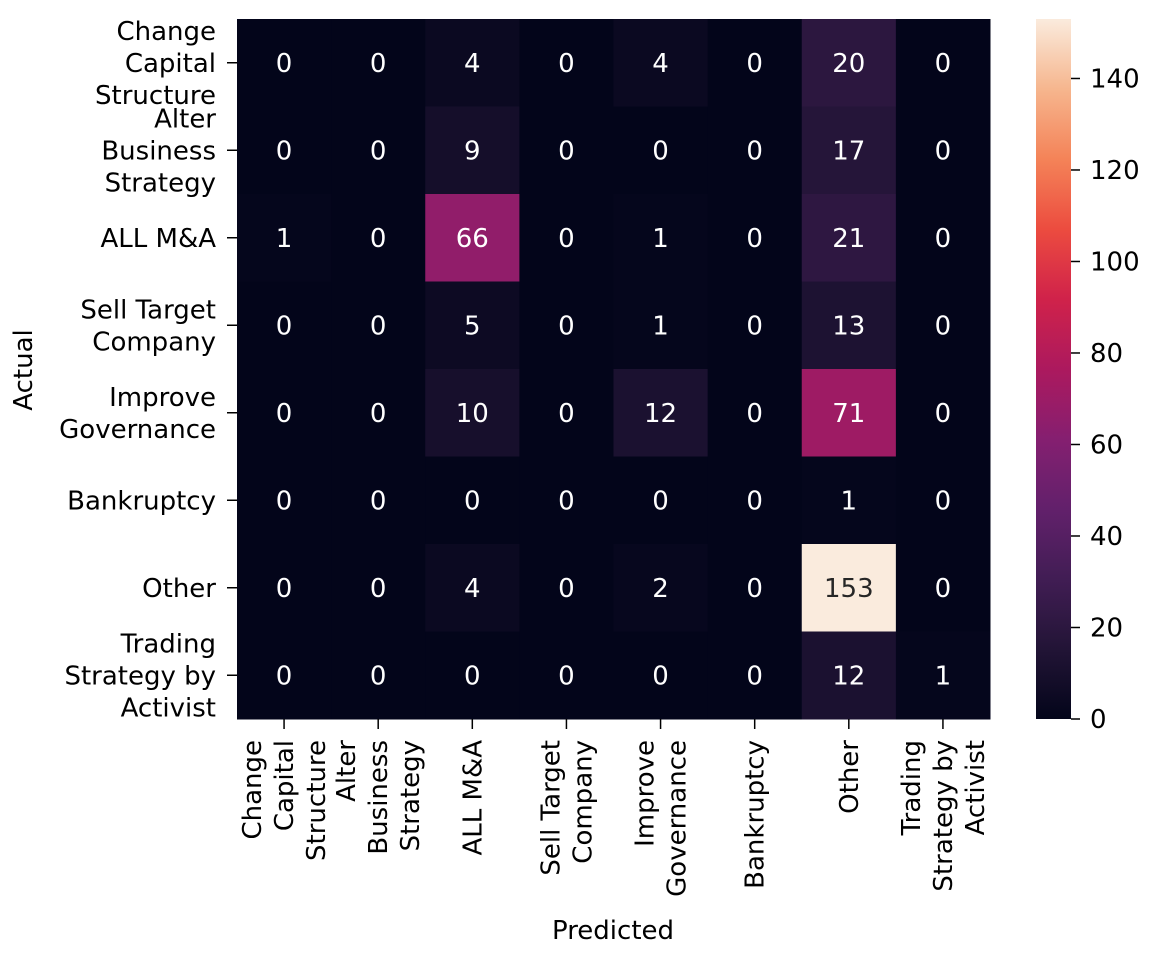 The height and width of the screenshot is (954, 1166). Describe the element at coordinates (347, 771) in the screenshot. I see `x-tick-label: Alter` at that location.